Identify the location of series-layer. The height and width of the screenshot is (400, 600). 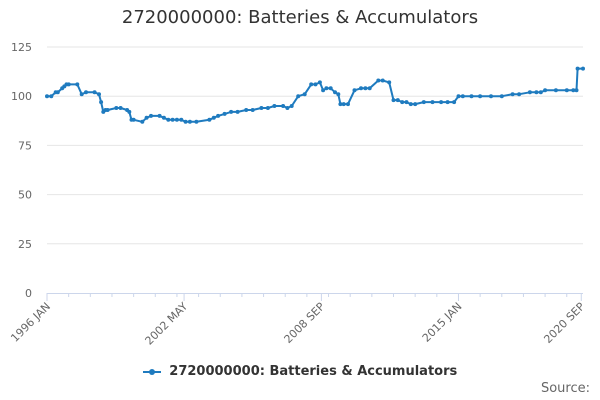
(315, 95).